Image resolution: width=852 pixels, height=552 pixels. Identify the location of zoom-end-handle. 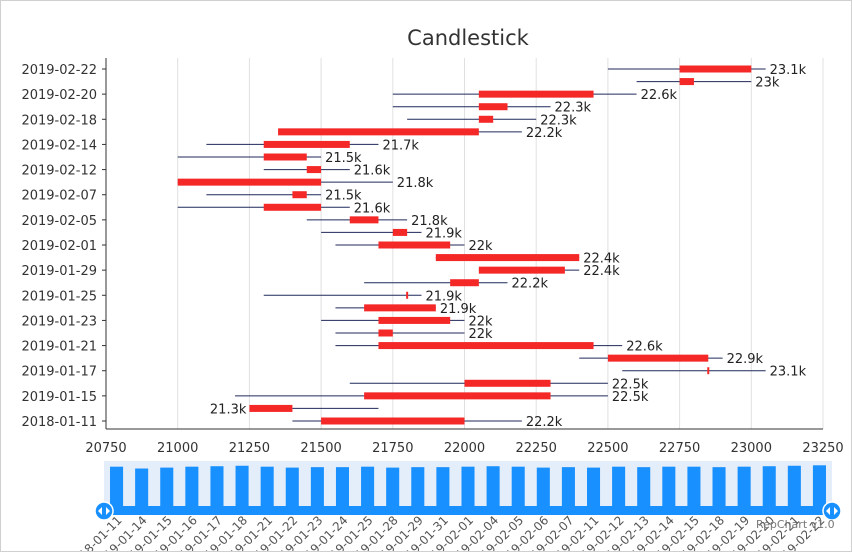
(832, 511).